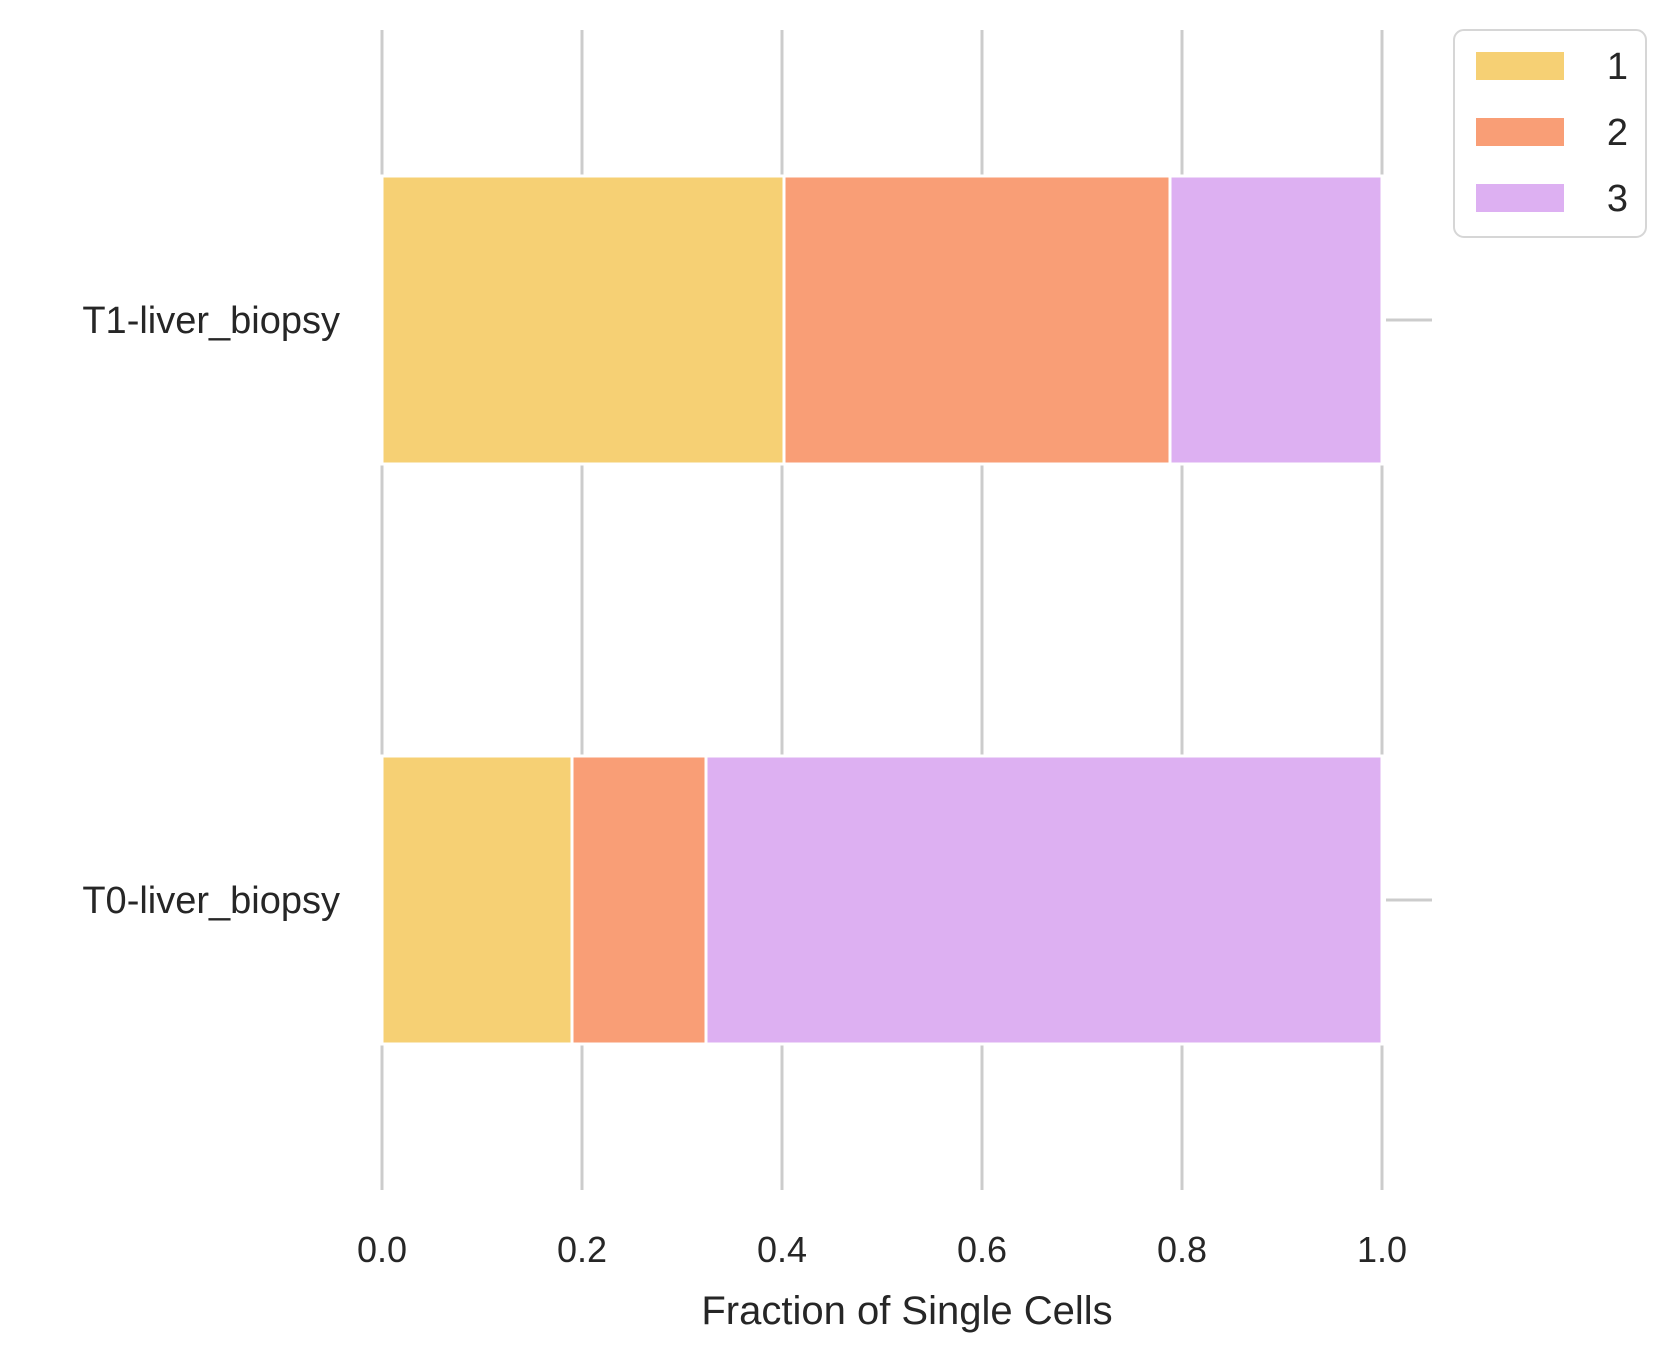 The width and height of the screenshot is (1667, 1359). What do you see at coordinates (211, 901) in the screenshot?
I see `category-label-1: T0-liver_biopsy` at bounding box center [211, 901].